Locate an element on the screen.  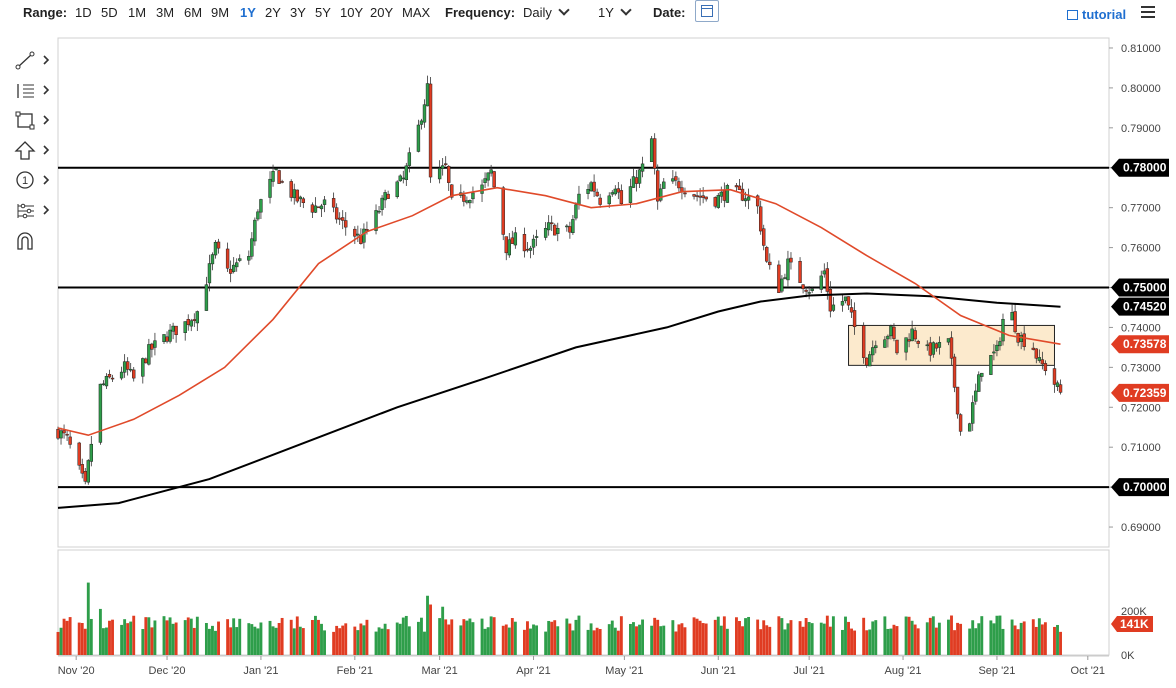
counter-tool: 1 is located at coordinates (34, 181).